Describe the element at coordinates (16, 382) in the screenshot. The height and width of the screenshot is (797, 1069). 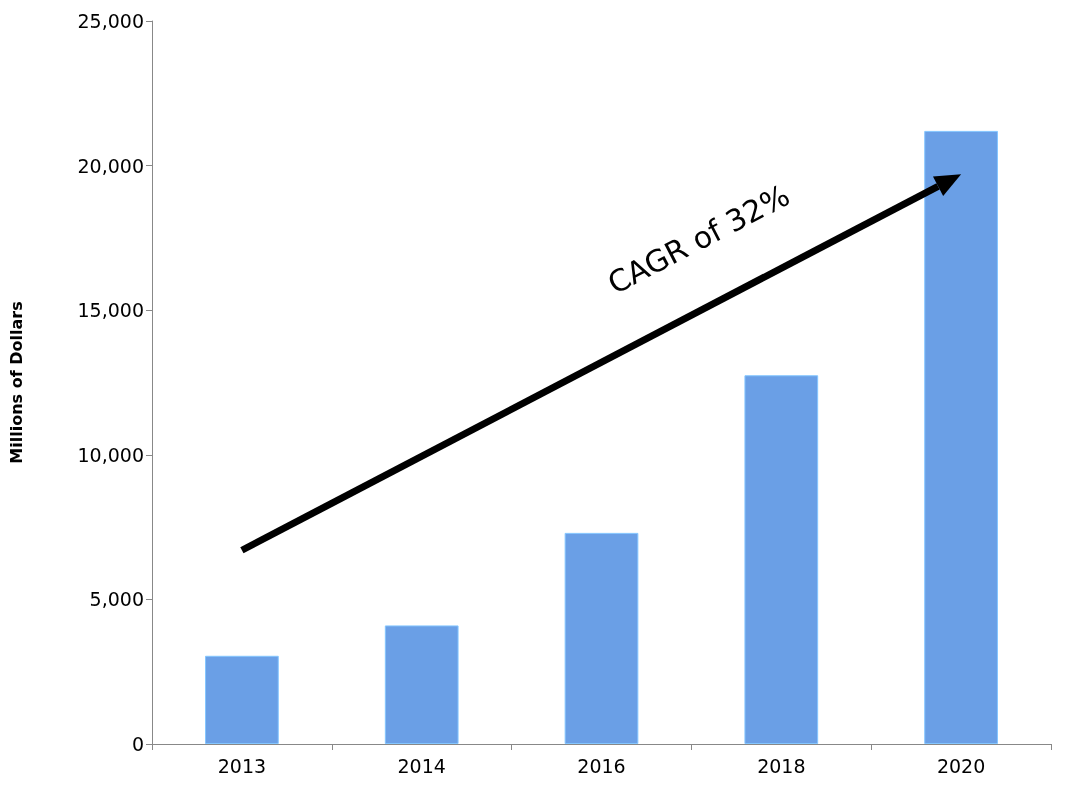
I see `y-axis-title: Millions of Dollars` at that location.